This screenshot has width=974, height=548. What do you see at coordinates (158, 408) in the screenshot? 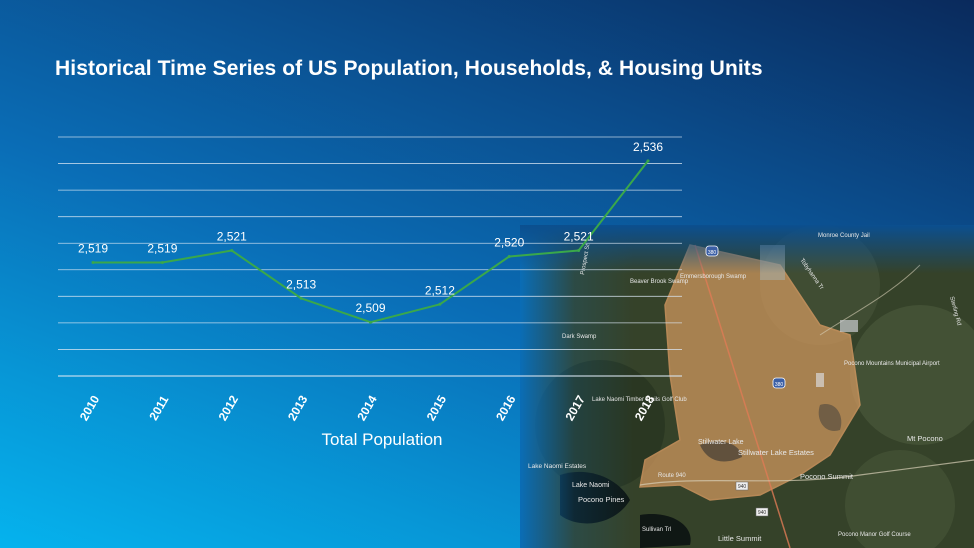
I see `x-tick-label: 2011` at bounding box center [158, 408].